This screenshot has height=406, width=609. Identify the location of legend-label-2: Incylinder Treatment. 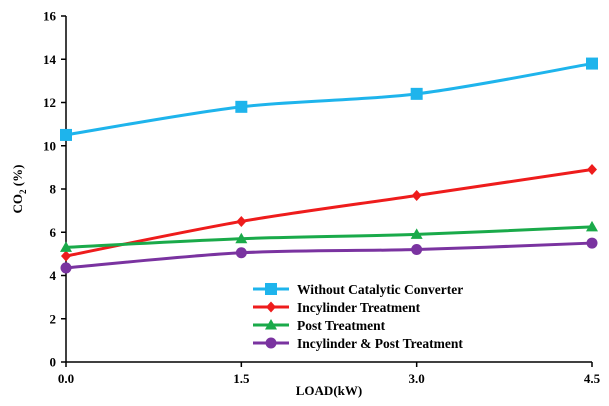
(359, 307).